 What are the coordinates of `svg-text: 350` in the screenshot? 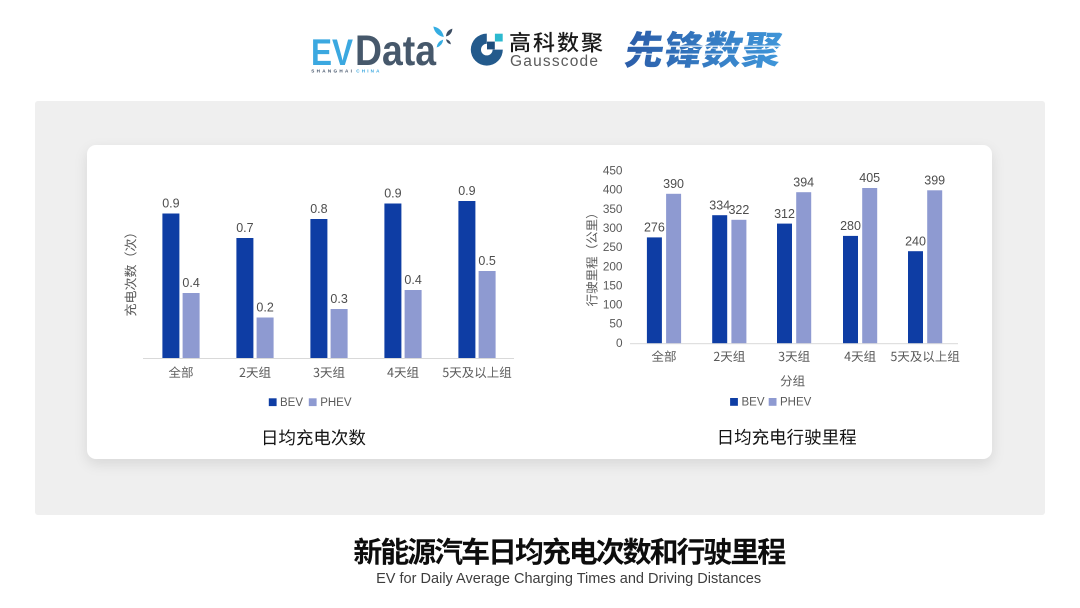 It's located at (613, 209).